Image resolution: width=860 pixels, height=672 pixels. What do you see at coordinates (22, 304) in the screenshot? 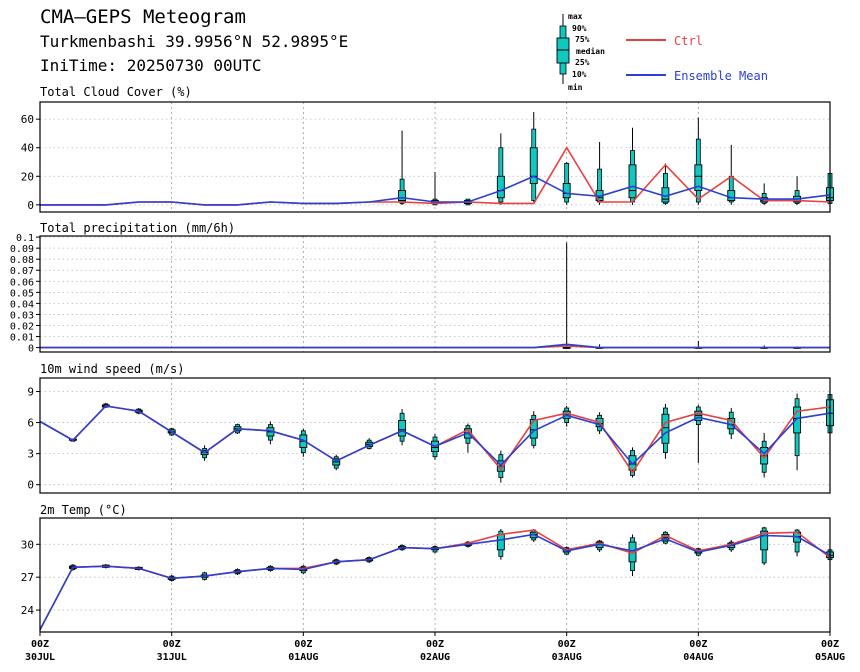
I see `y-tick-label: 0.04` at bounding box center [22, 304].